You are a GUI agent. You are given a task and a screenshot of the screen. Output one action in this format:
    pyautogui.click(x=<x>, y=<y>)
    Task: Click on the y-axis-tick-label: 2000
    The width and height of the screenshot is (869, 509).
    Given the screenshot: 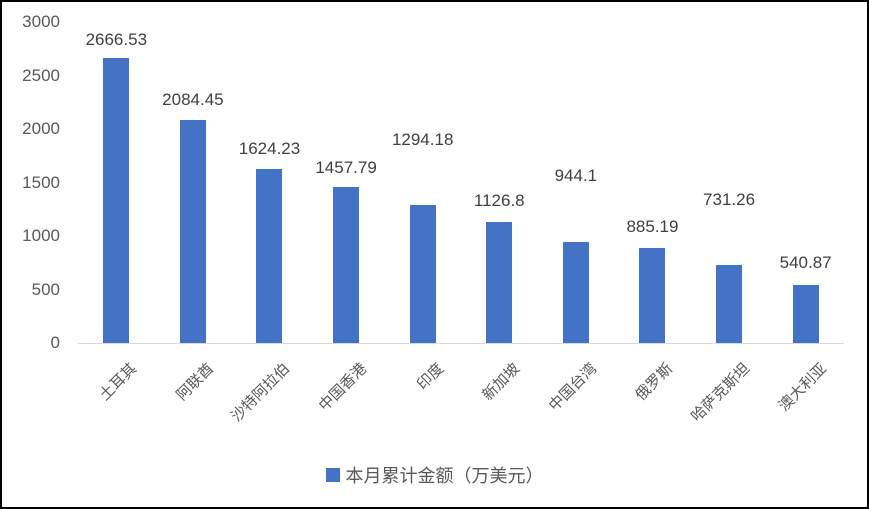 What is the action you would take?
    pyautogui.click(x=41, y=128)
    